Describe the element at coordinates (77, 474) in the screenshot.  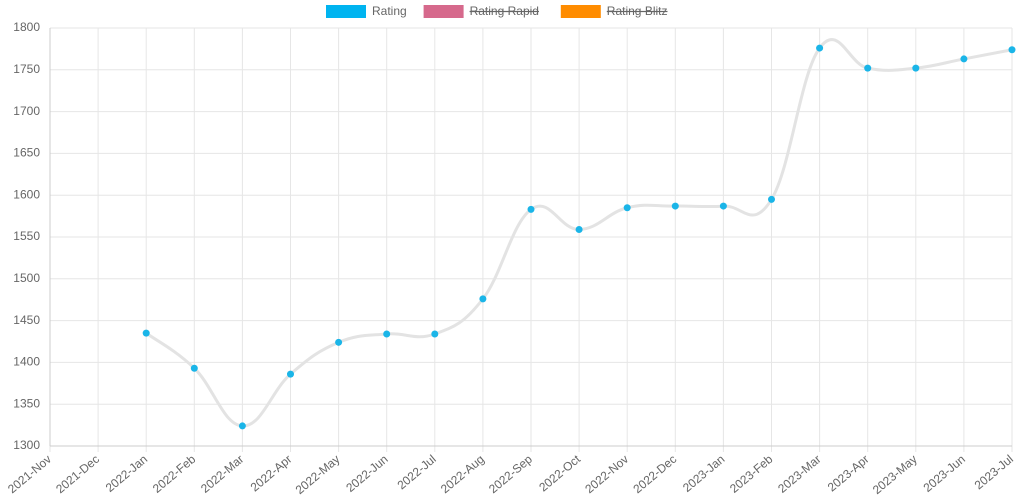
I see `x-tick-label: 2021-Dec` at that location.